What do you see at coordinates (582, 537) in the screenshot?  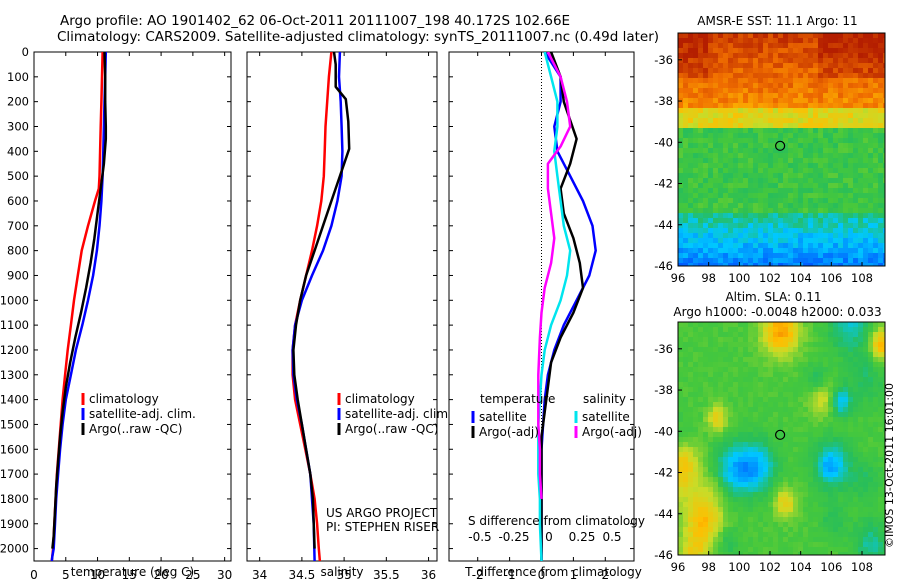 I see `top-tick-label: 0.25` at bounding box center [582, 537].